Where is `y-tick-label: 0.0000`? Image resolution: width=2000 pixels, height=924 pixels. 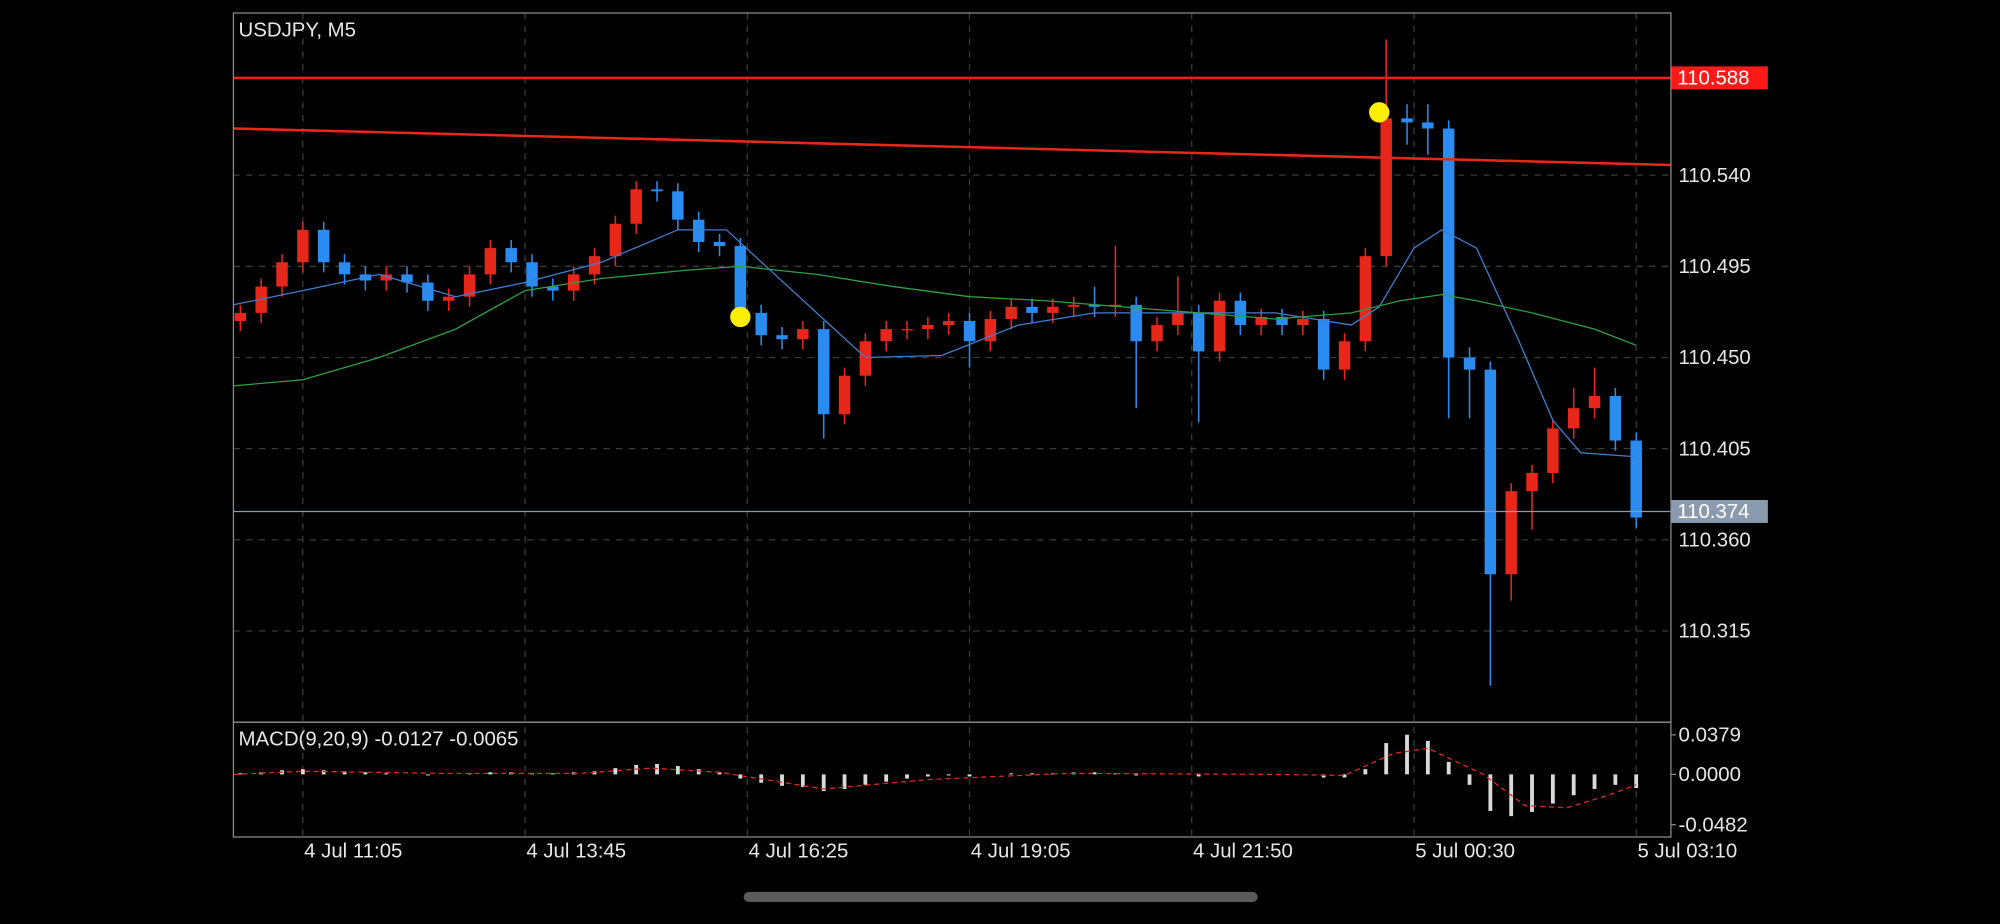
y-tick-label: 0.0000 is located at coordinates (1710, 775).